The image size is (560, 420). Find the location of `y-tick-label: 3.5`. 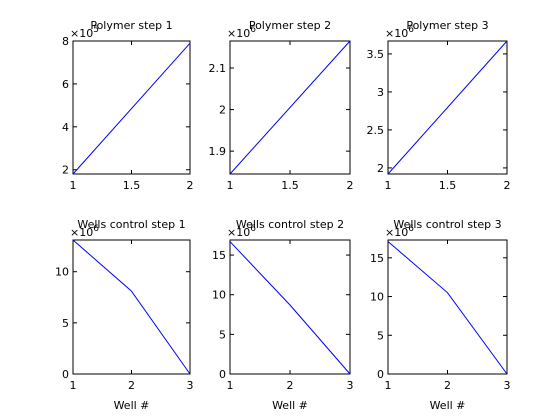

y-tick-label: 3.5 is located at coordinates (376, 54).